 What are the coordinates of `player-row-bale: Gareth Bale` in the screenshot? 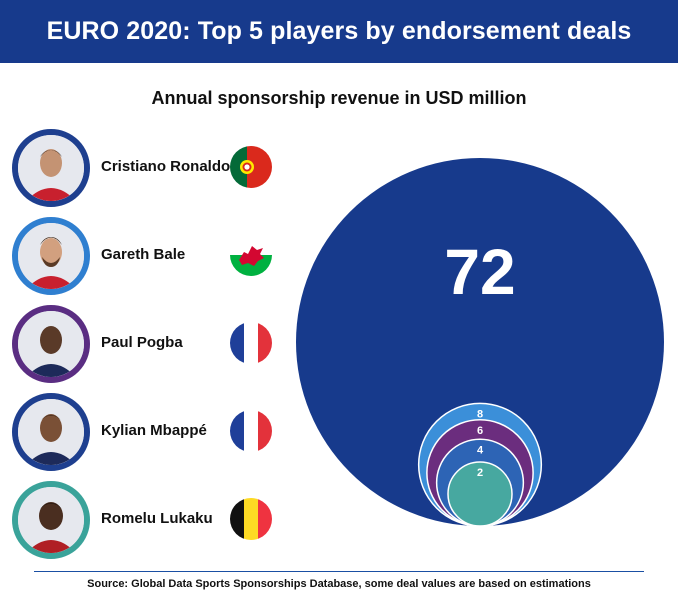 It's located at (147, 257).